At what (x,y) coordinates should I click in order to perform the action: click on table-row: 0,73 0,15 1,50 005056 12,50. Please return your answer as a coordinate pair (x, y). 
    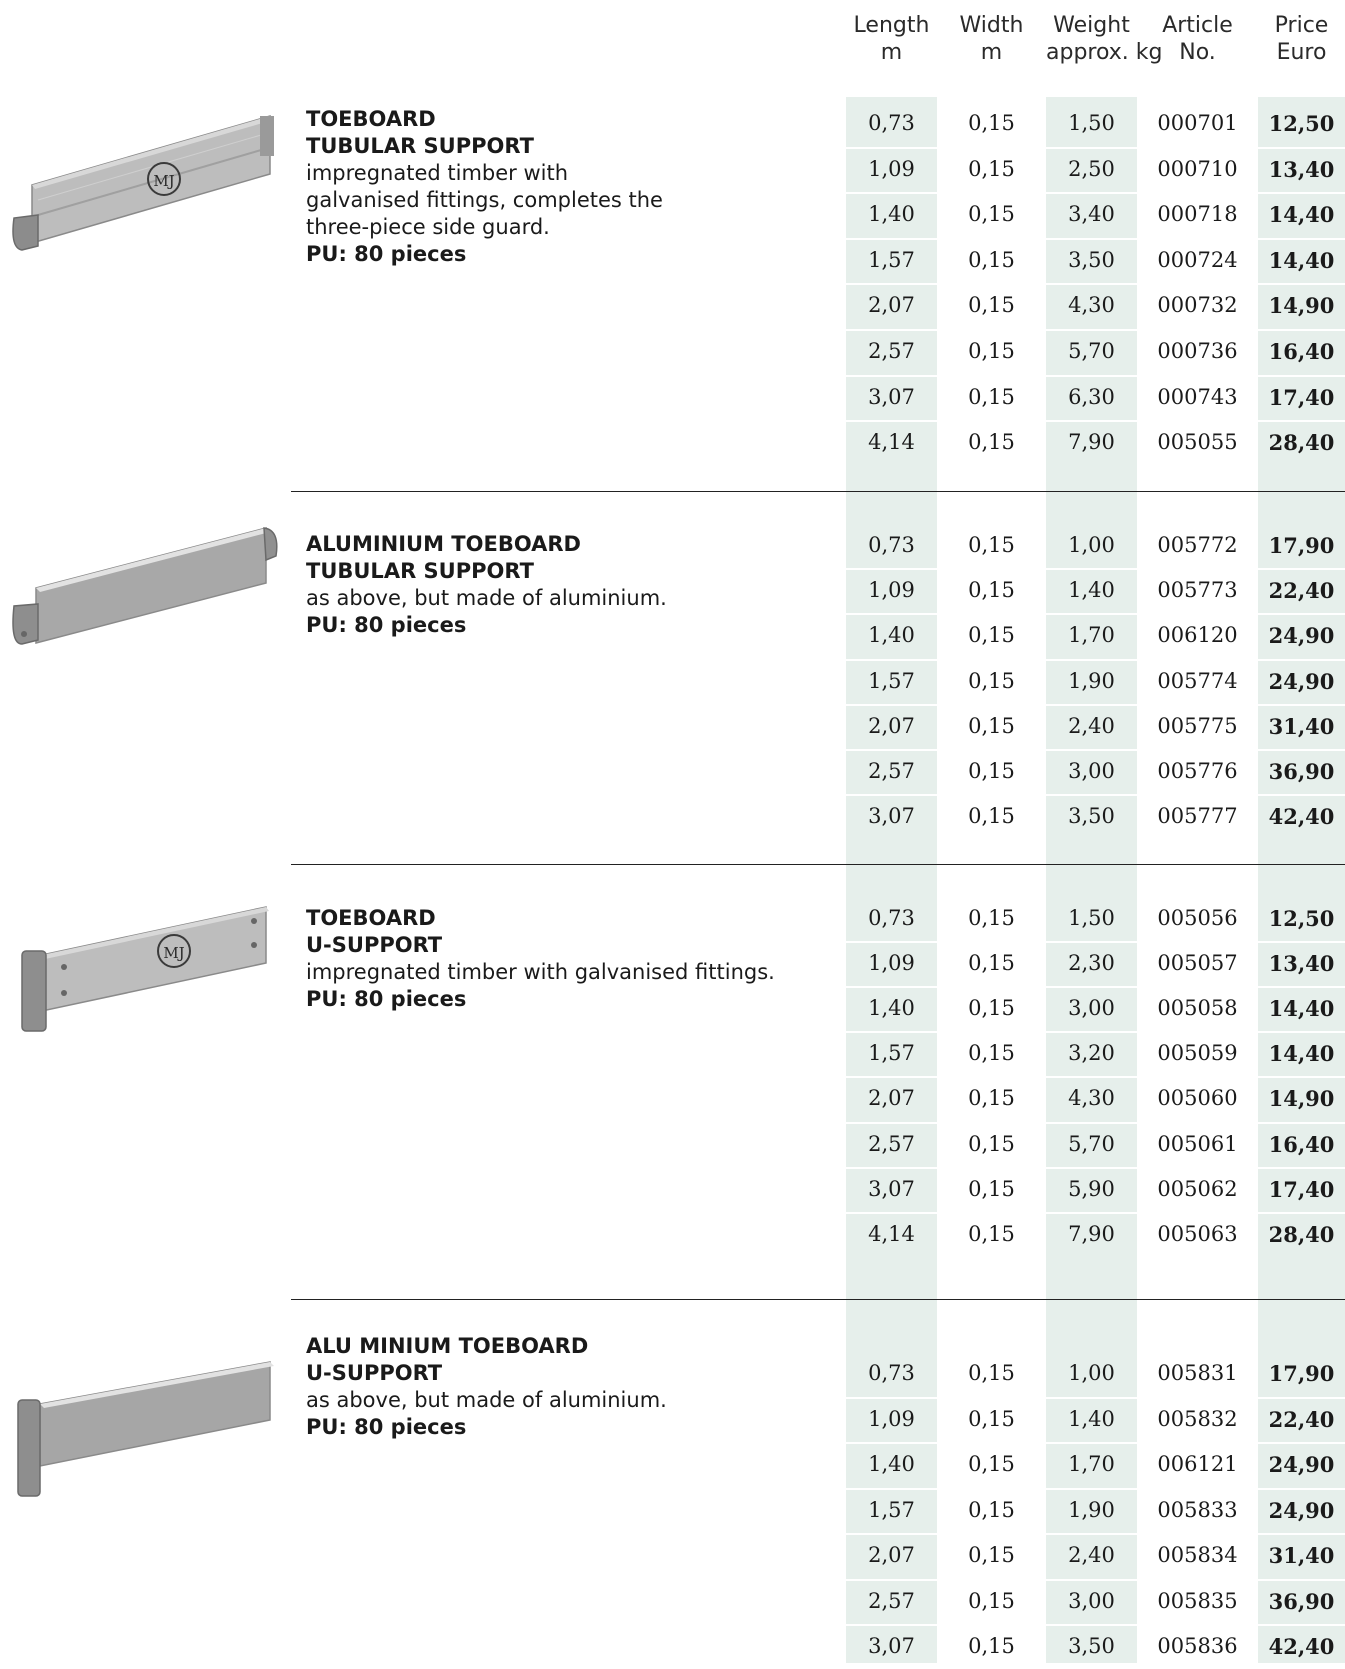
    Looking at the image, I should click on (1095, 918).